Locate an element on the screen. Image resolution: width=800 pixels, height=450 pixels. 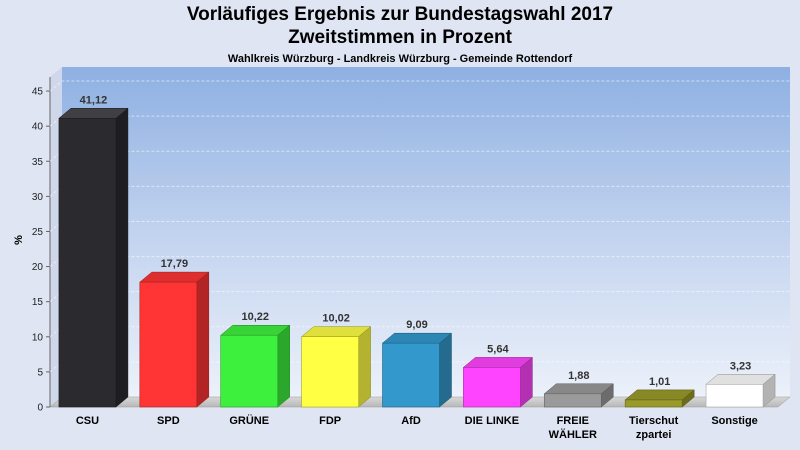
bar-value-label: 1,01 is located at coordinates (659, 382).